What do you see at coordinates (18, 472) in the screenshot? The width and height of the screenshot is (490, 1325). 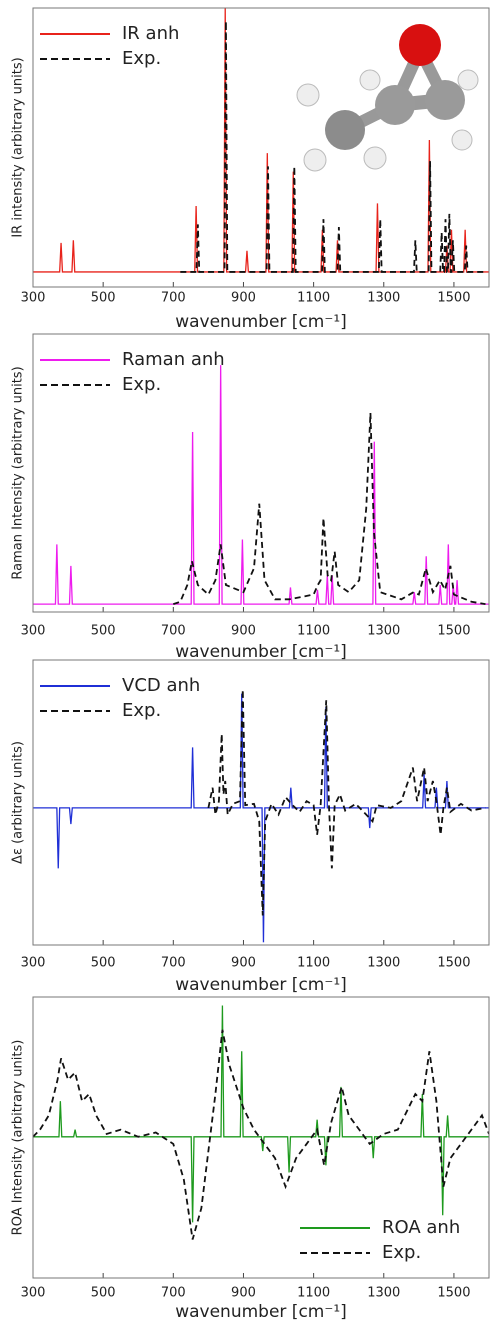 I see `y-axis-label: Raman Intensity (arbitrary units)` at bounding box center [18, 472].